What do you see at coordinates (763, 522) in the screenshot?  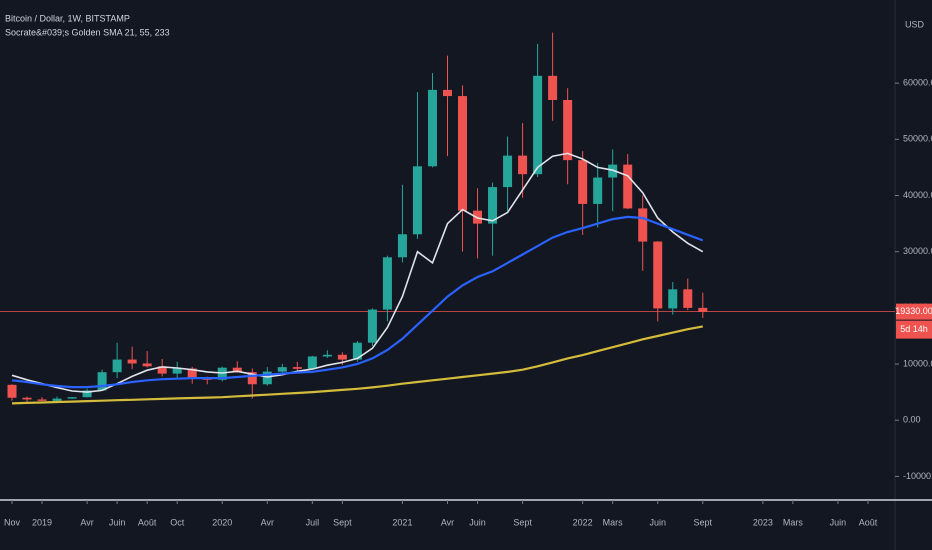 I see `x-tick-label: 2023` at bounding box center [763, 522].